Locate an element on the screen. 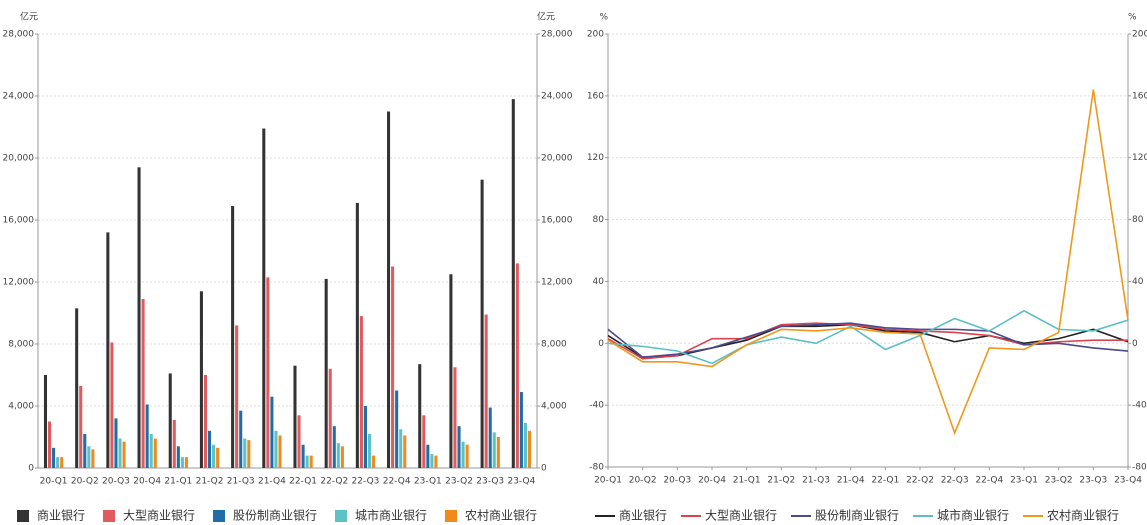 The image size is (1147, 525). legend-label: 股份制商业银行 is located at coordinates (857, 515).